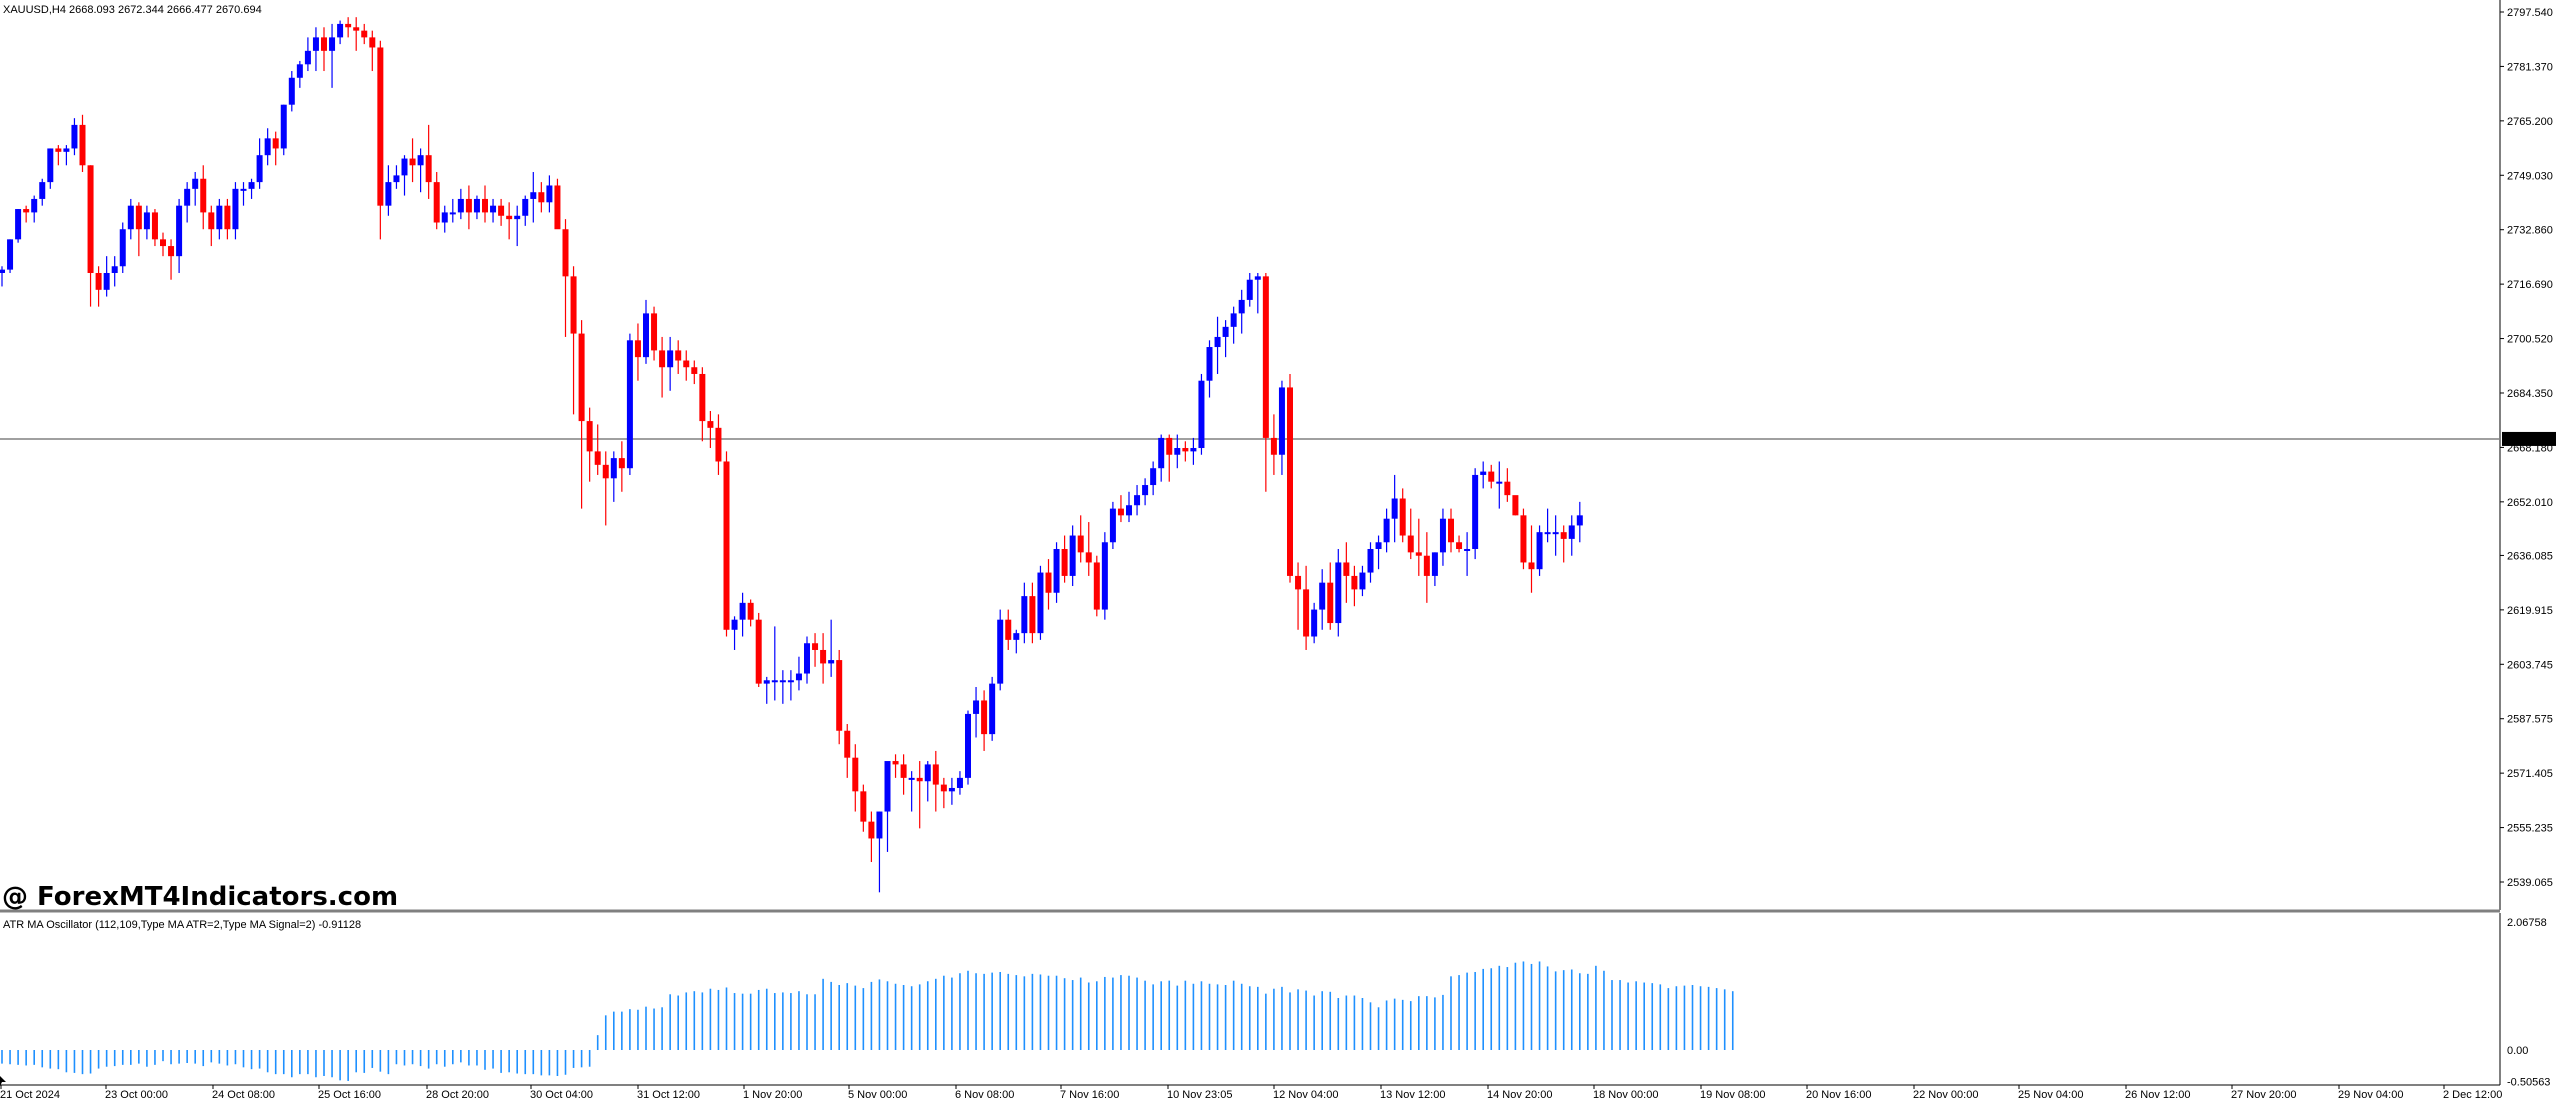 This screenshot has width=2560, height=1102. Describe the element at coordinates (1519, 1095) in the screenshot. I see `time-tick-label: 14 Nov 20:00` at that location.